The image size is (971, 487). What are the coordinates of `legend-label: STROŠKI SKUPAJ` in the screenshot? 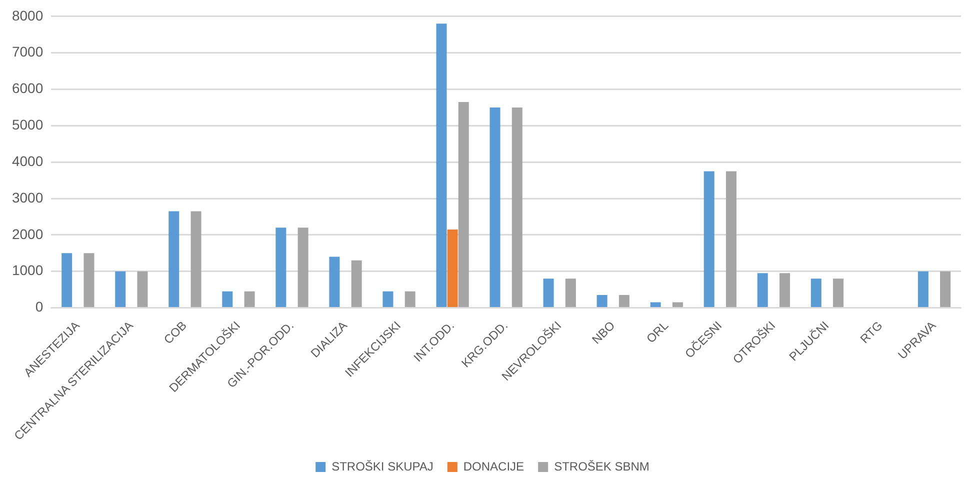 It's located at (383, 466).